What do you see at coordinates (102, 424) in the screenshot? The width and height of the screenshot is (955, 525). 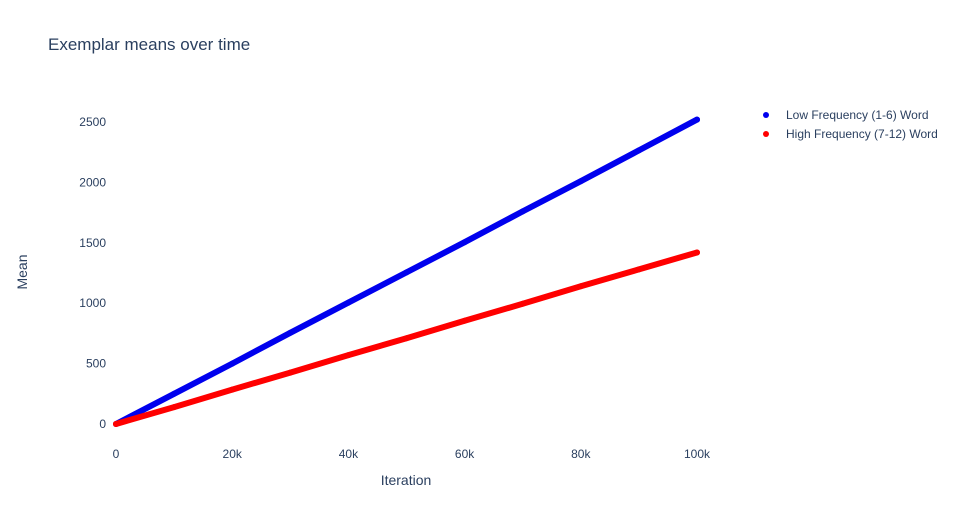 I see `y-tick-label: 0` at bounding box center [102, 424].